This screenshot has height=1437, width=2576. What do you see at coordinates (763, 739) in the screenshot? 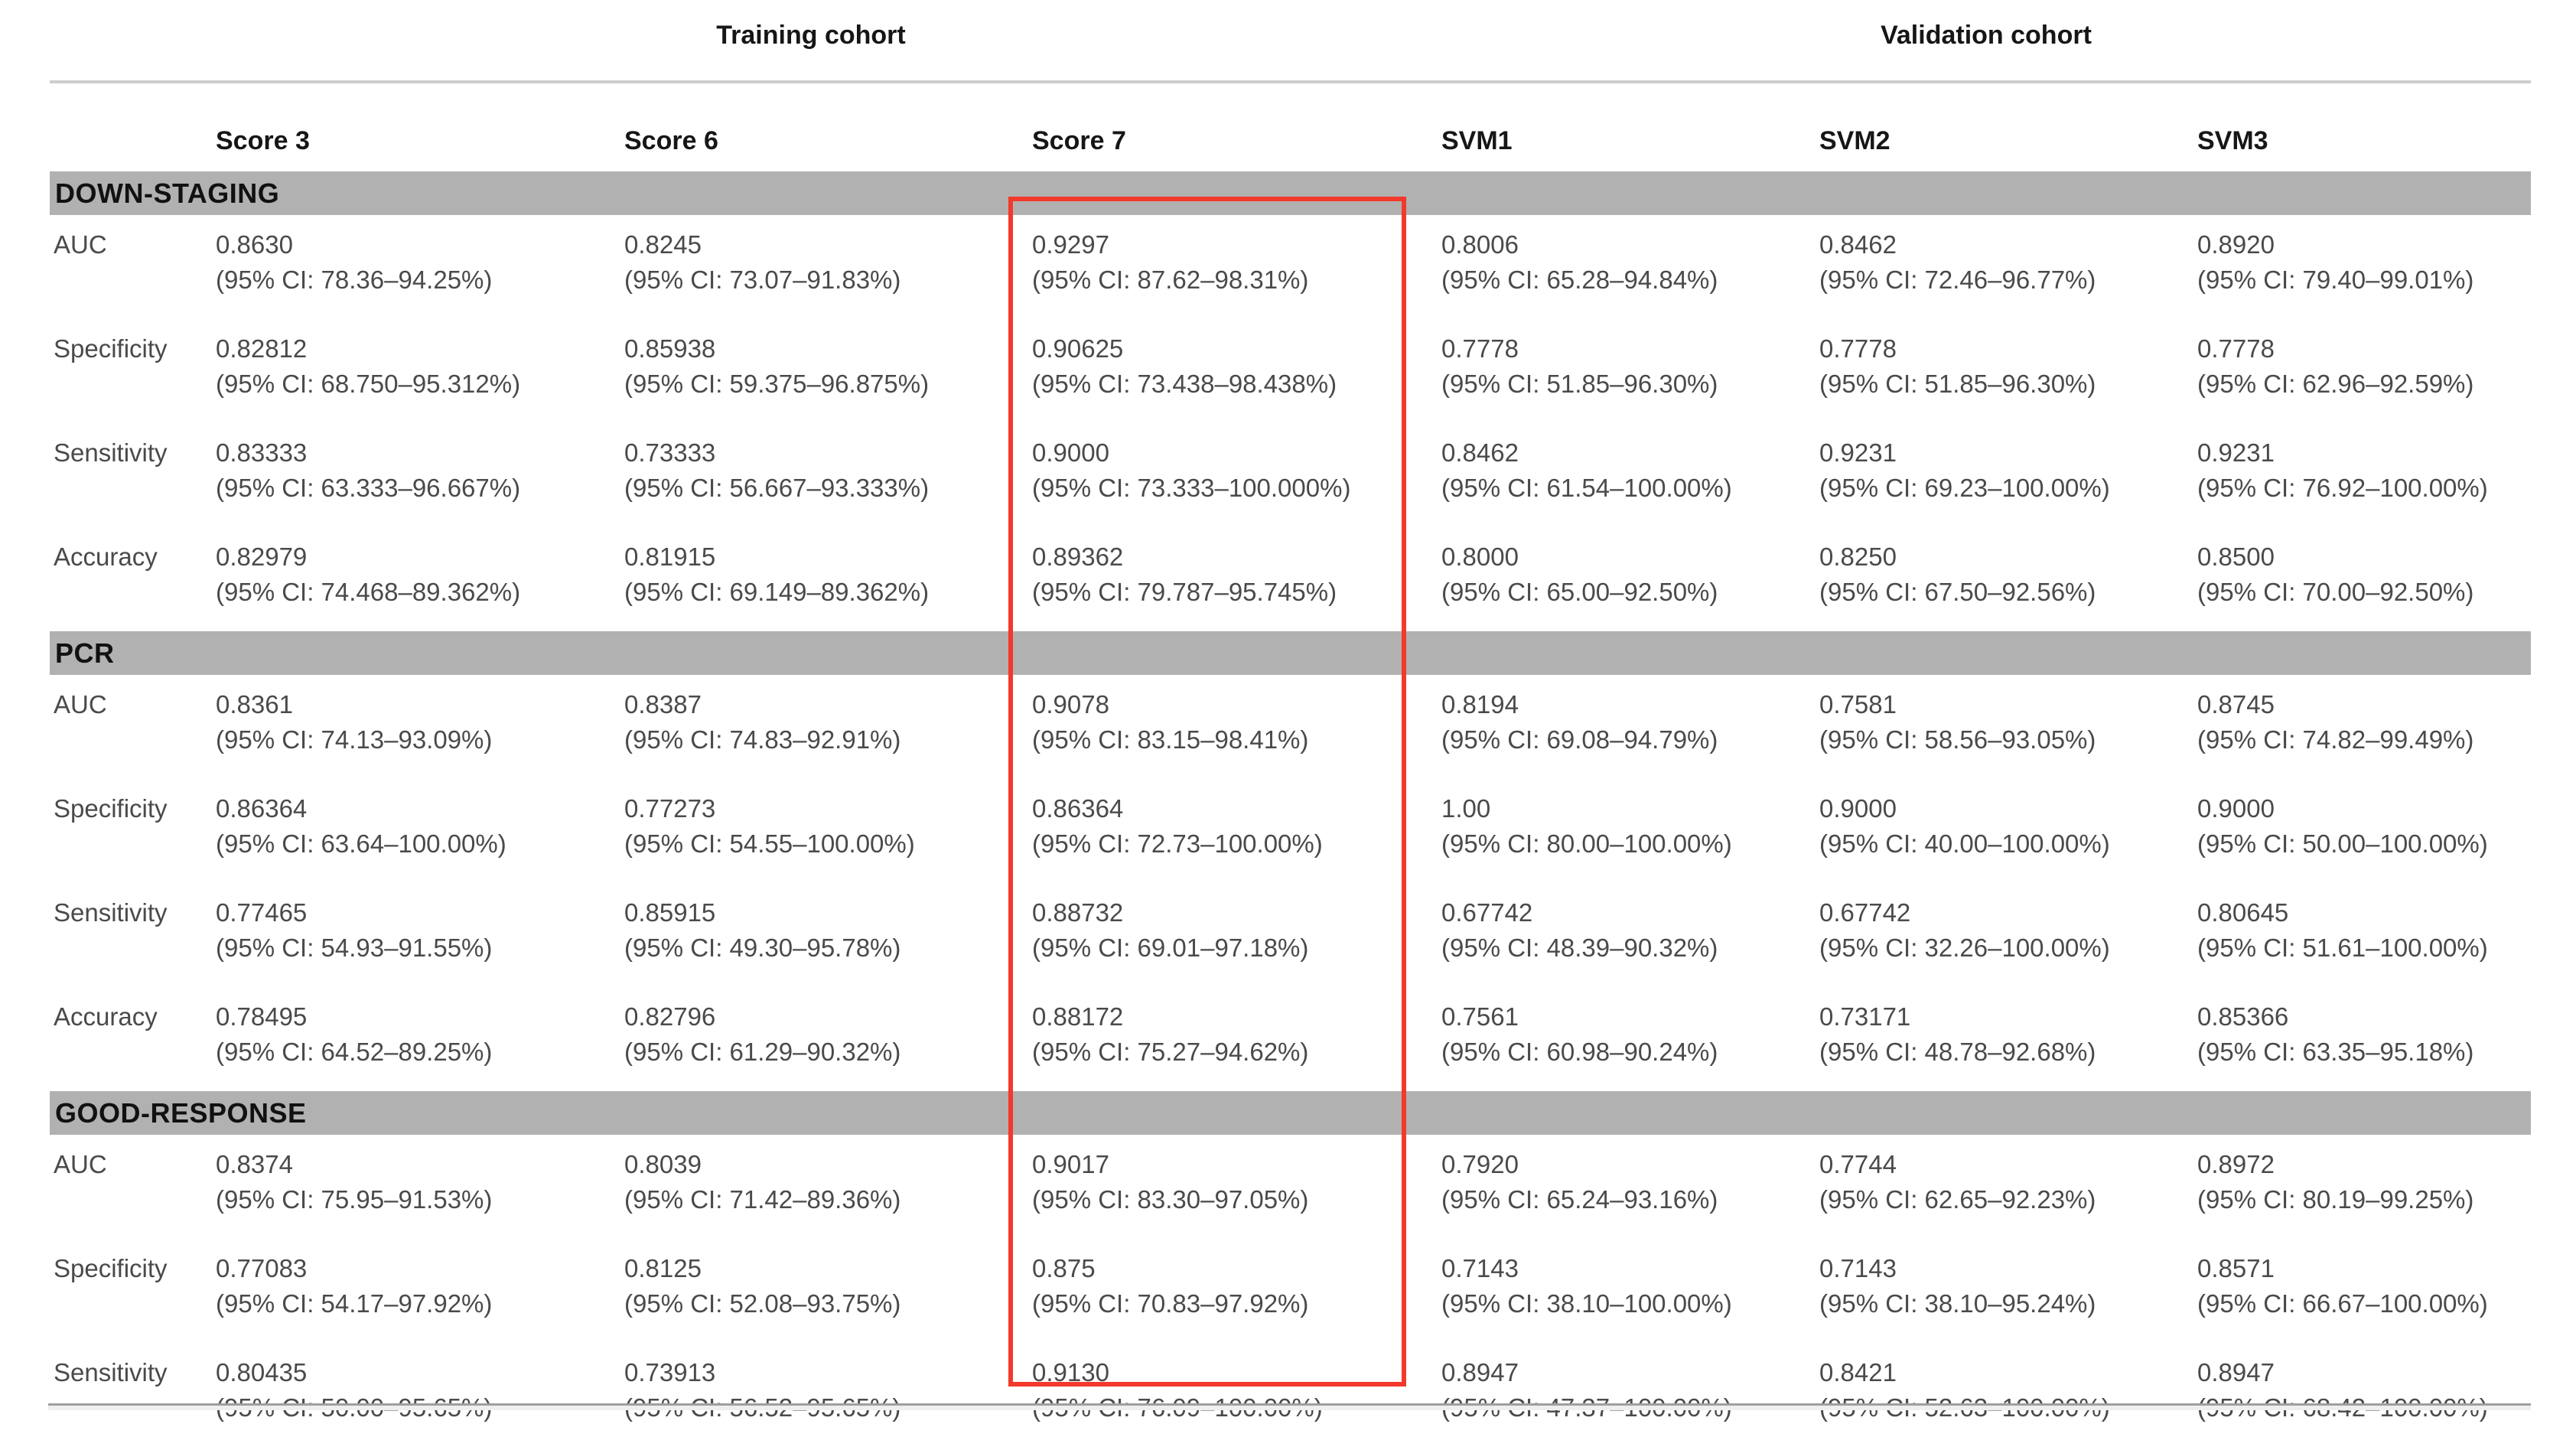
I see `cell-confidence-interval: (95% CI: 74.83–92.91%)` at bounding box center [763, 739].